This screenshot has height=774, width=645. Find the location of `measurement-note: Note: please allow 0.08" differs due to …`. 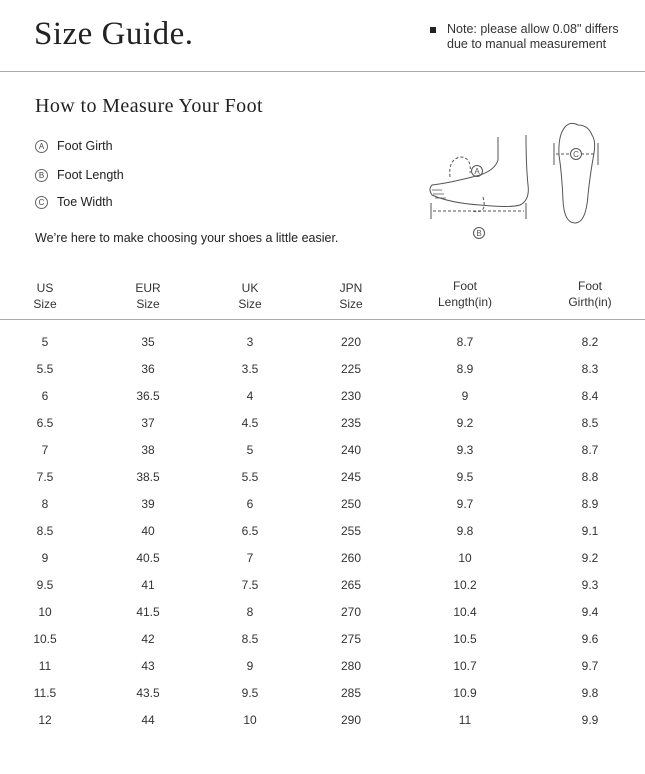

measurement-note: Note: please allow 0.08" differs due to … is located at coordinates (528, 37).